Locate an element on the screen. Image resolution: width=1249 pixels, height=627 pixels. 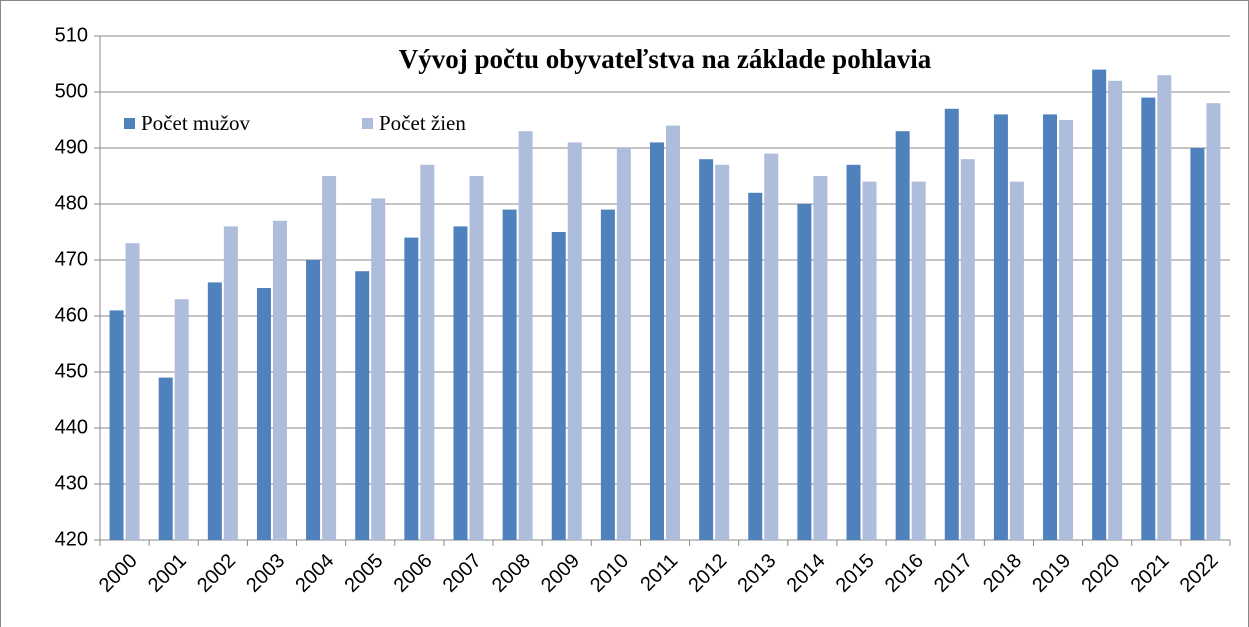
y-tick-label: 500 is located at coordinates (71, 91).